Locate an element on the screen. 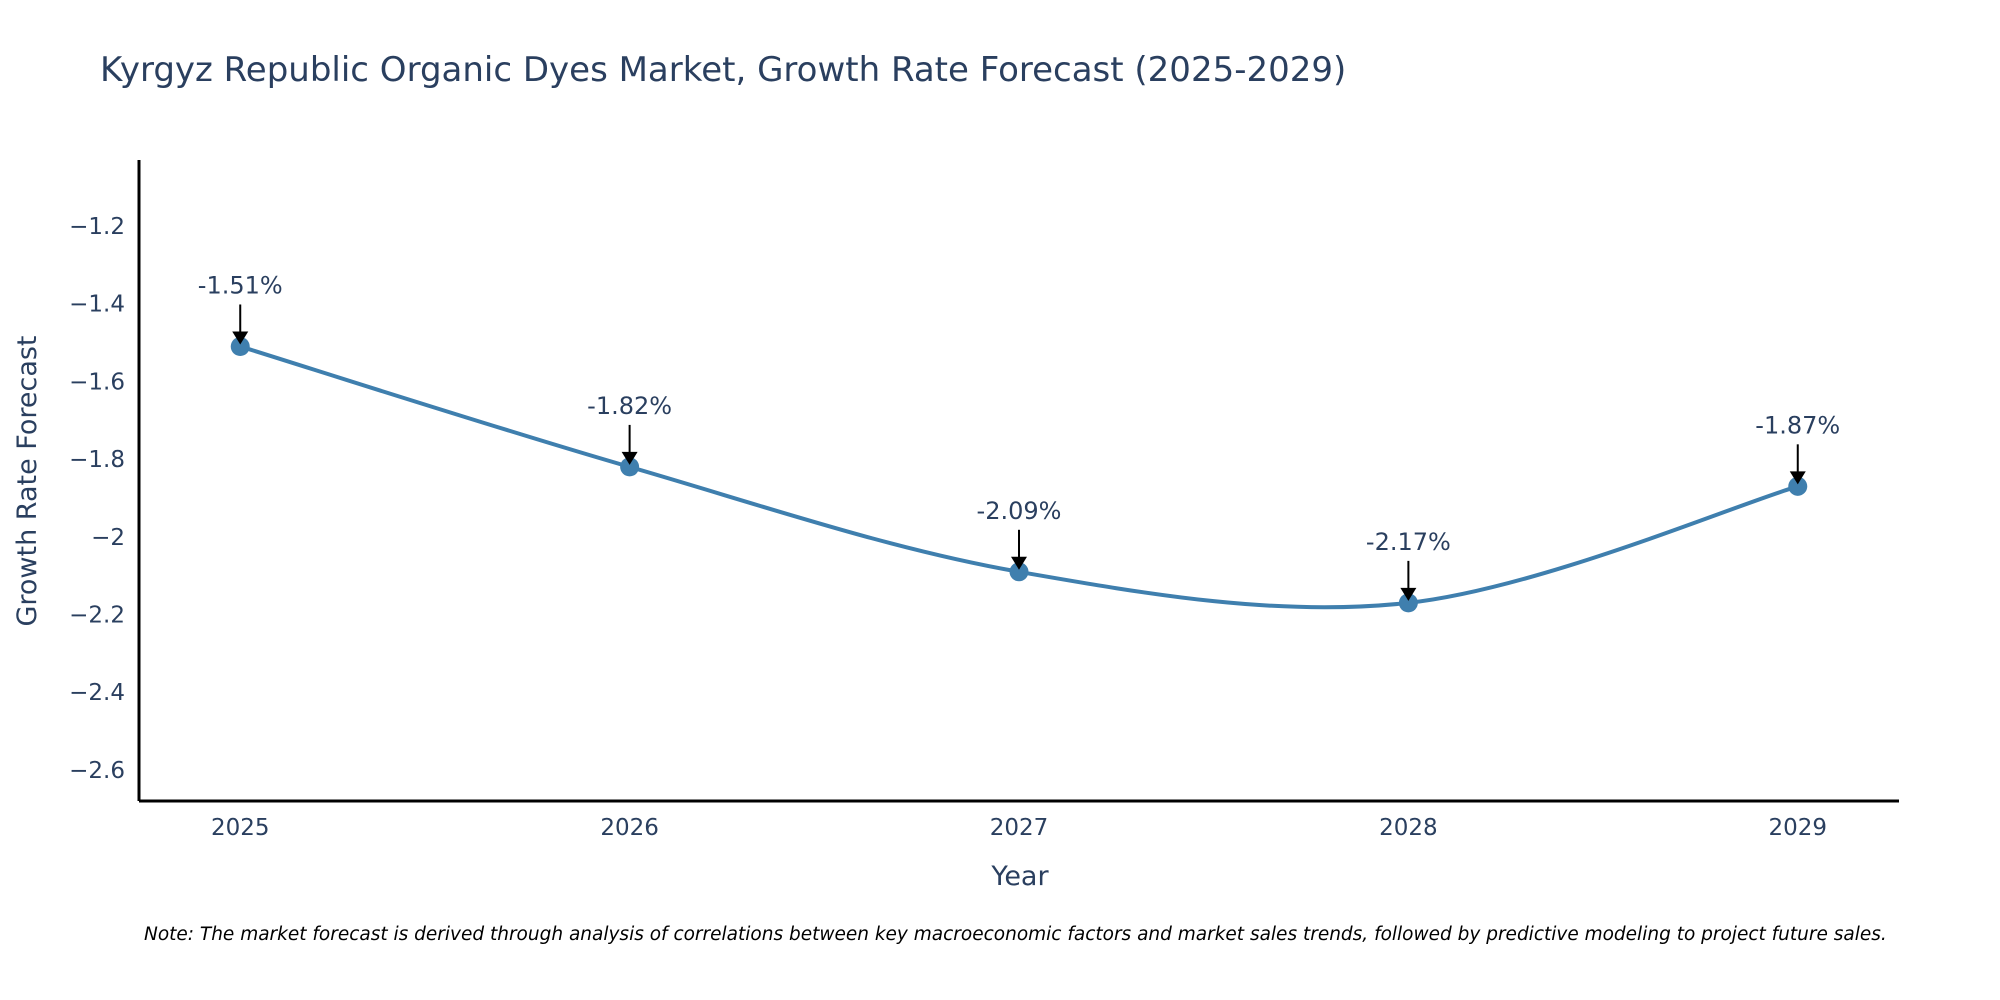 This screenshot has width=2000, height=1000. x-tick-label: 2029 is located at coordinates (1797, 828).